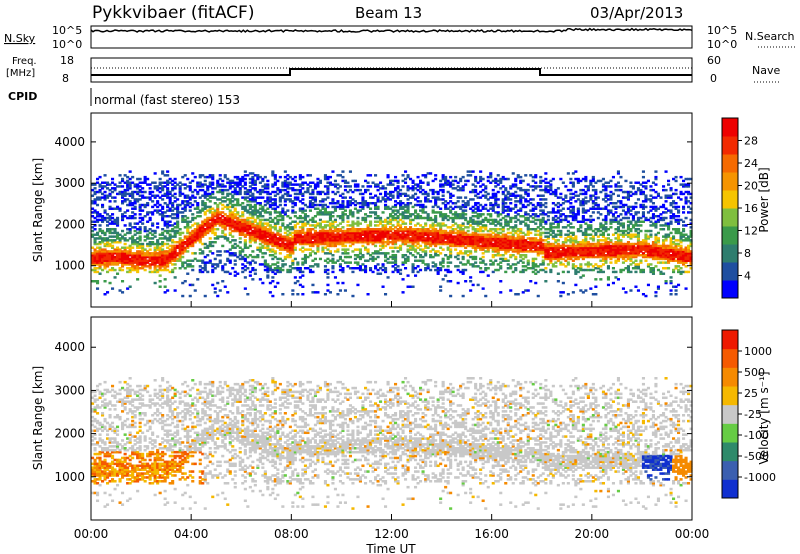  What do you see at coordinates (38, 418) in the screenshot?
I see `velocity-ylabel: Slant Range [km]` at bounding box center [38, 418].